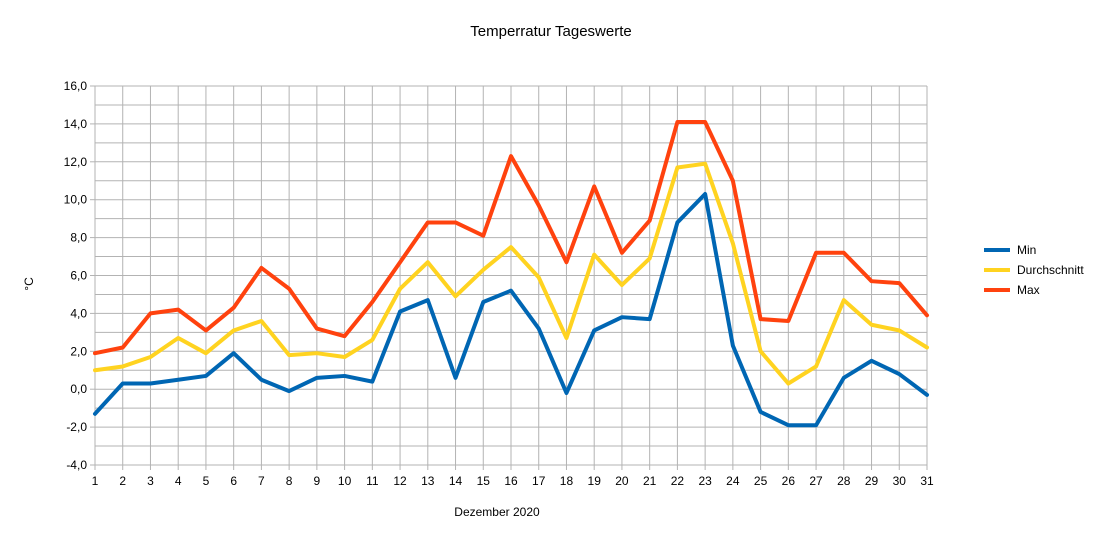  Describe the element at coordinates (844, 481) in the screenshot. I see `x-tick-label: 28` at that location.